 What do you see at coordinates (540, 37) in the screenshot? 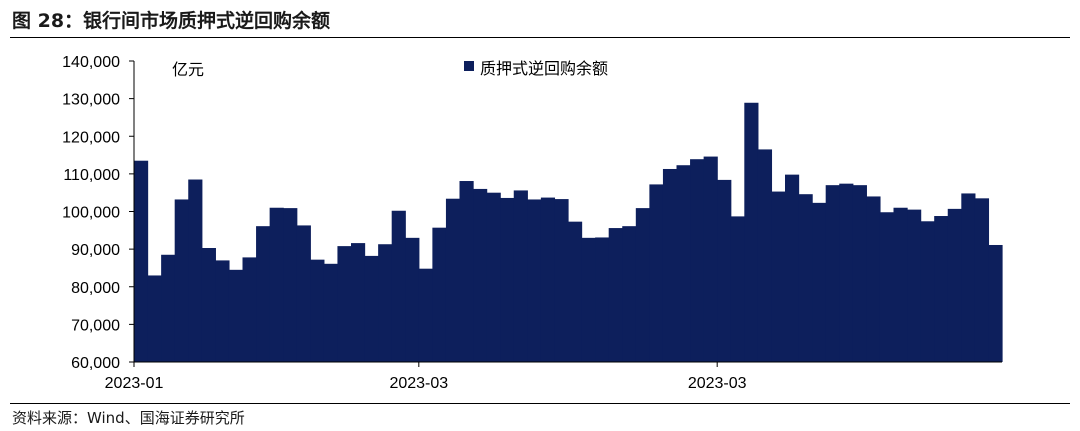
I see `title-rule` at bounding box center [540, 37].